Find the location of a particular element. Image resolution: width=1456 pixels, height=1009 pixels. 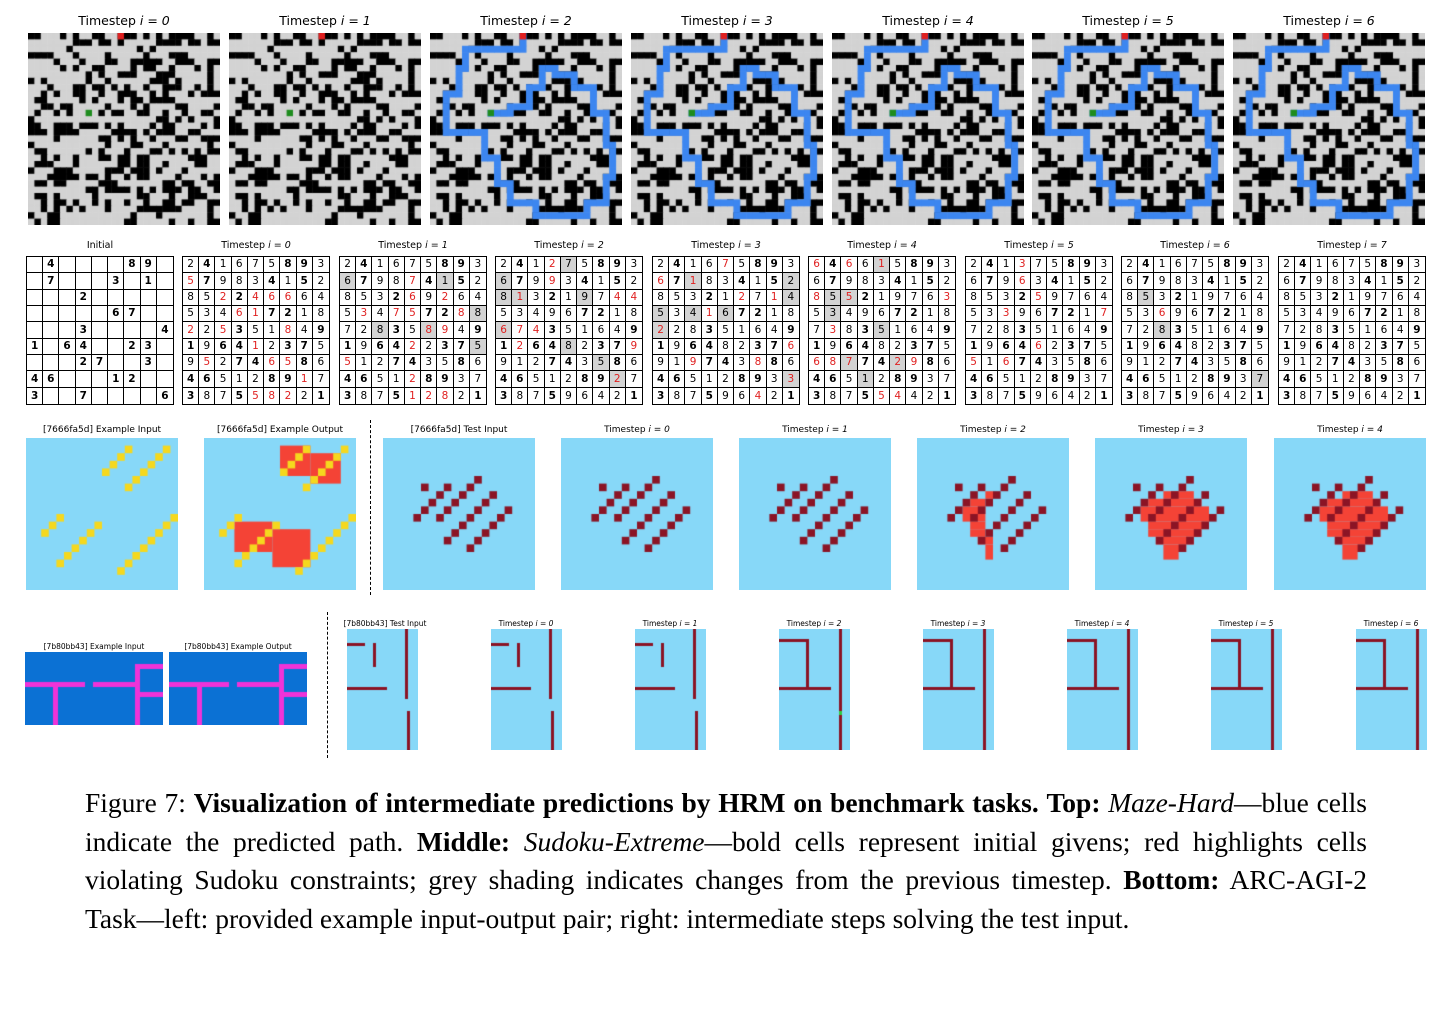

caption-top-desc: —blue cells indicate the predicted path. is located at coordinates (726, 822).